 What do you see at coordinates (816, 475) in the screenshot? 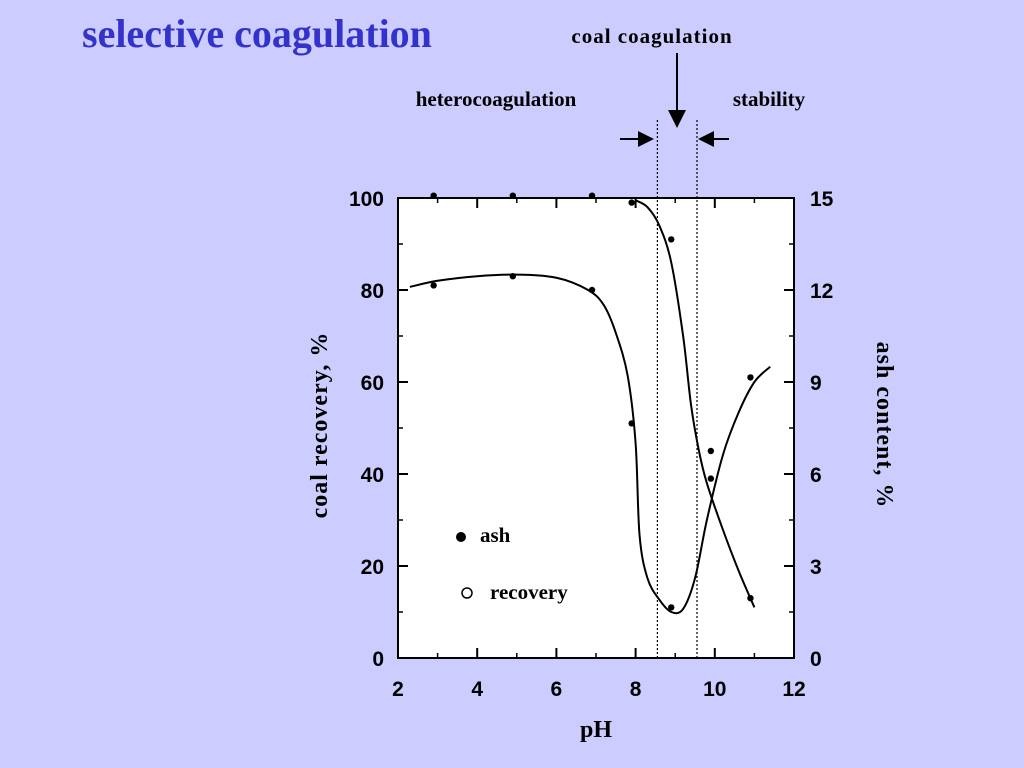
I see `y-right-tick-label: 6` at bounding box center [816, 475].